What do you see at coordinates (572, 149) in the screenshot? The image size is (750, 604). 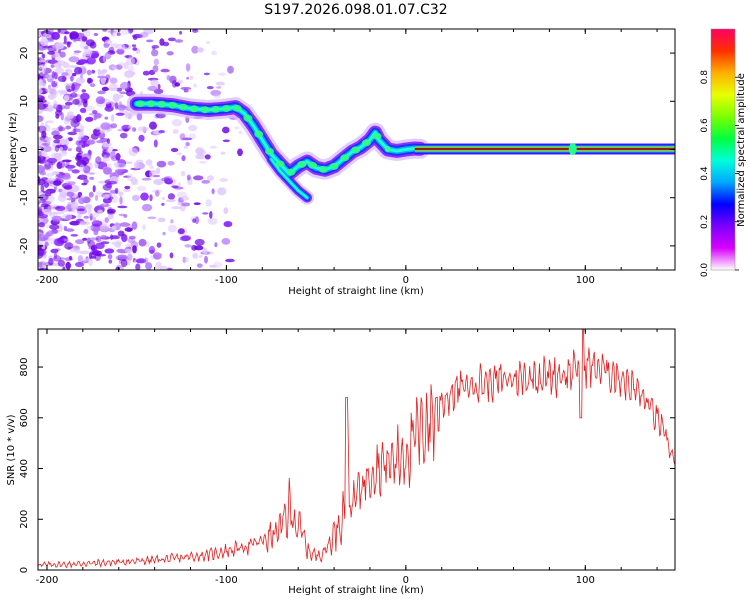 I see `spectrogram-carrier-spot` at bounding box center [572, 149].